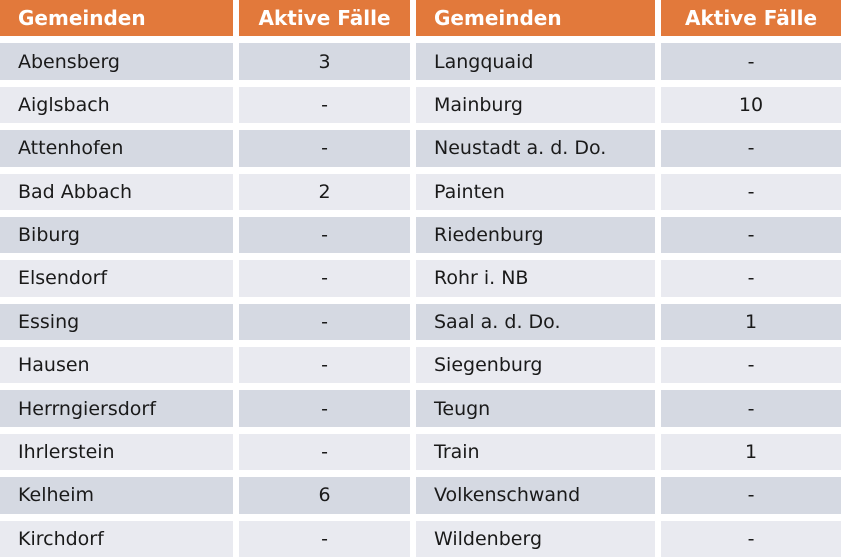  I want to click on gemeinde-cell: Abensberg, so click(116, 61).